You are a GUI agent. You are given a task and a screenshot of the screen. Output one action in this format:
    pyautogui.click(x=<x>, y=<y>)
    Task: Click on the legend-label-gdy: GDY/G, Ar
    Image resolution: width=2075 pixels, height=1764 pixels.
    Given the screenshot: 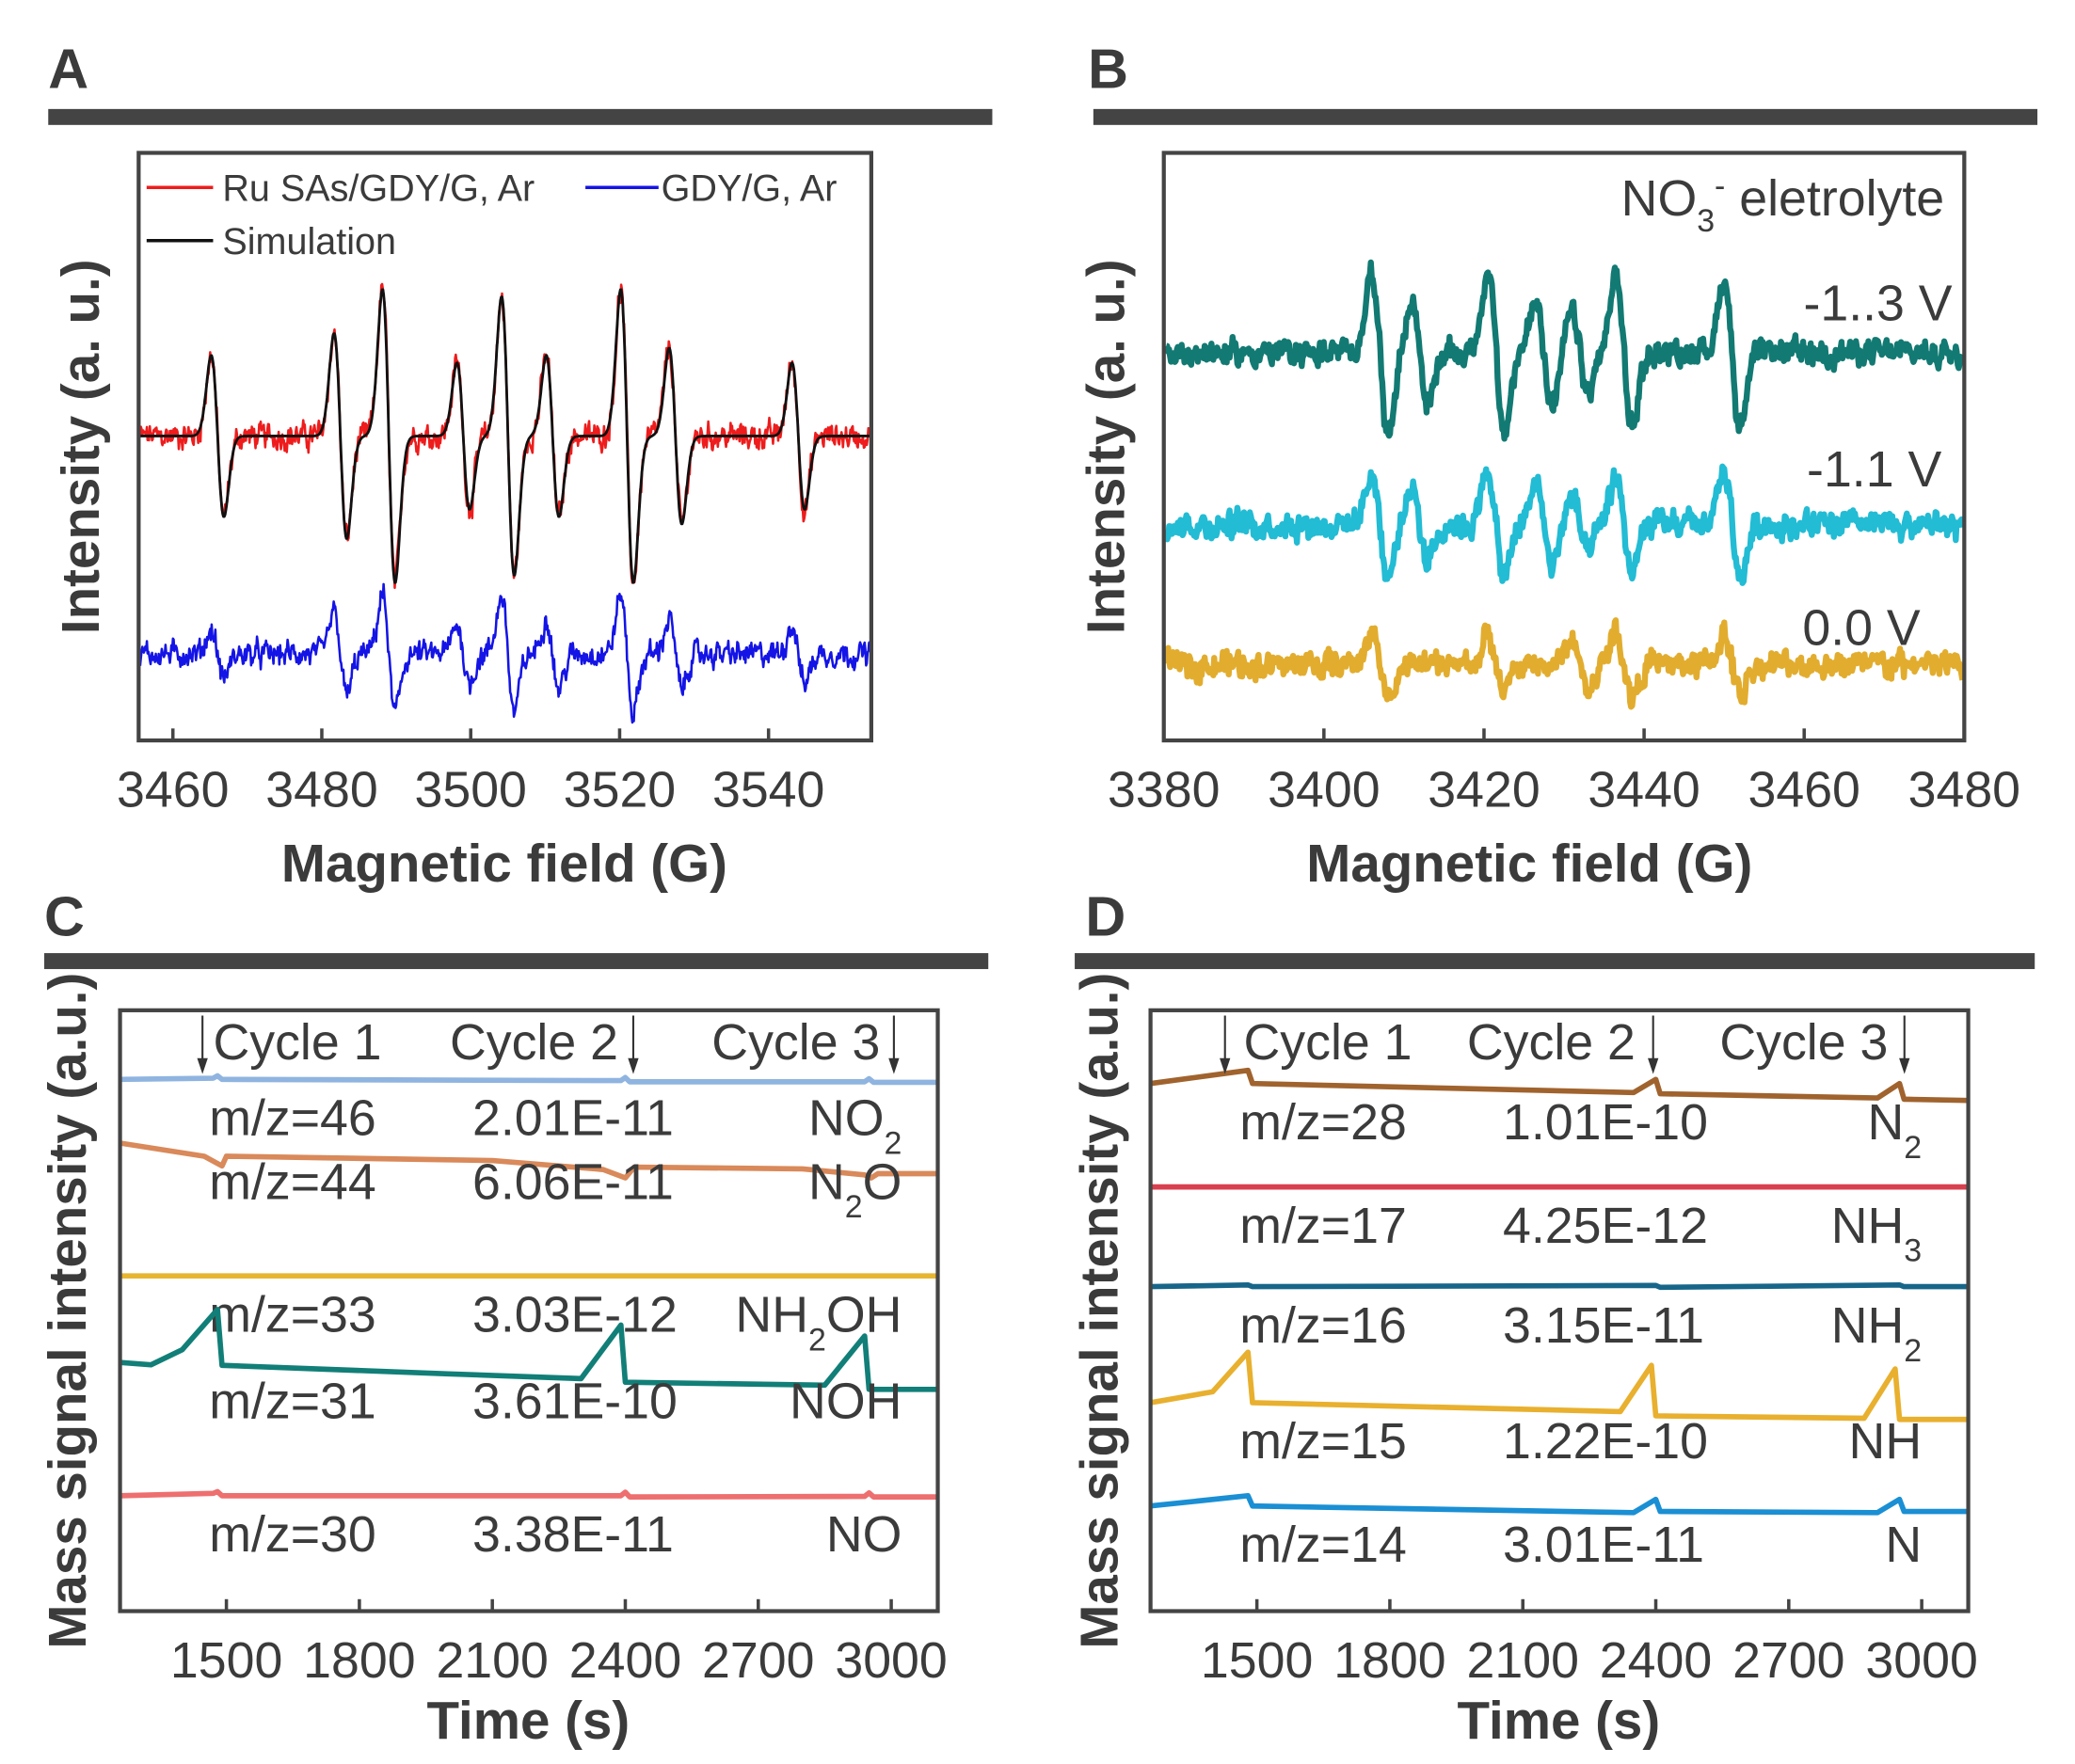 What is the action you would take?
    pyautogui.click(x=750, y=188)
    